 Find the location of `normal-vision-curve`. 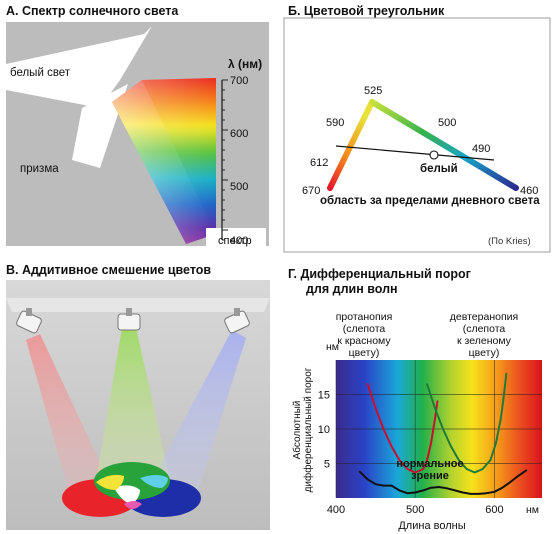

normal-vision-curve is located at coordinates (443, 482).